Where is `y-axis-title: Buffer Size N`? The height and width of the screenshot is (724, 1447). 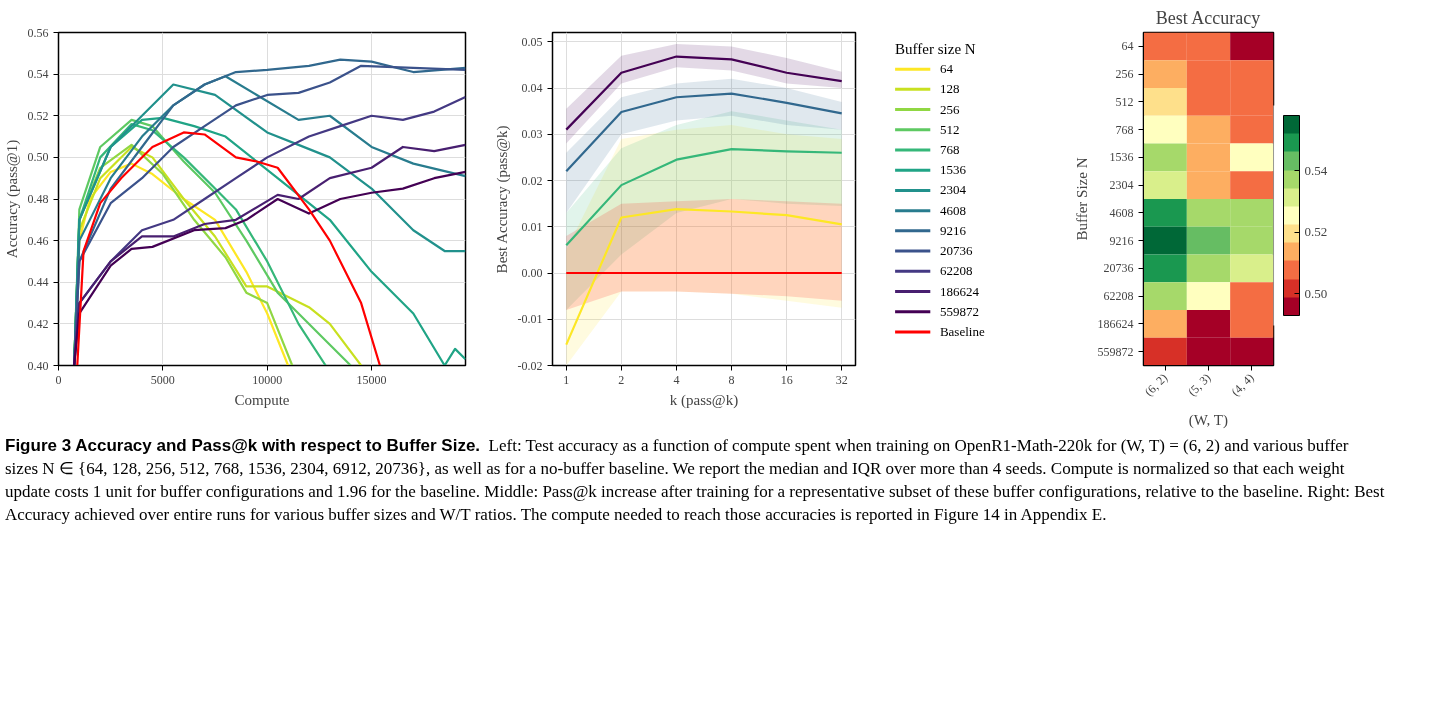 y-axis-title: Buffer Size N is located at coordinates (1081, 199).